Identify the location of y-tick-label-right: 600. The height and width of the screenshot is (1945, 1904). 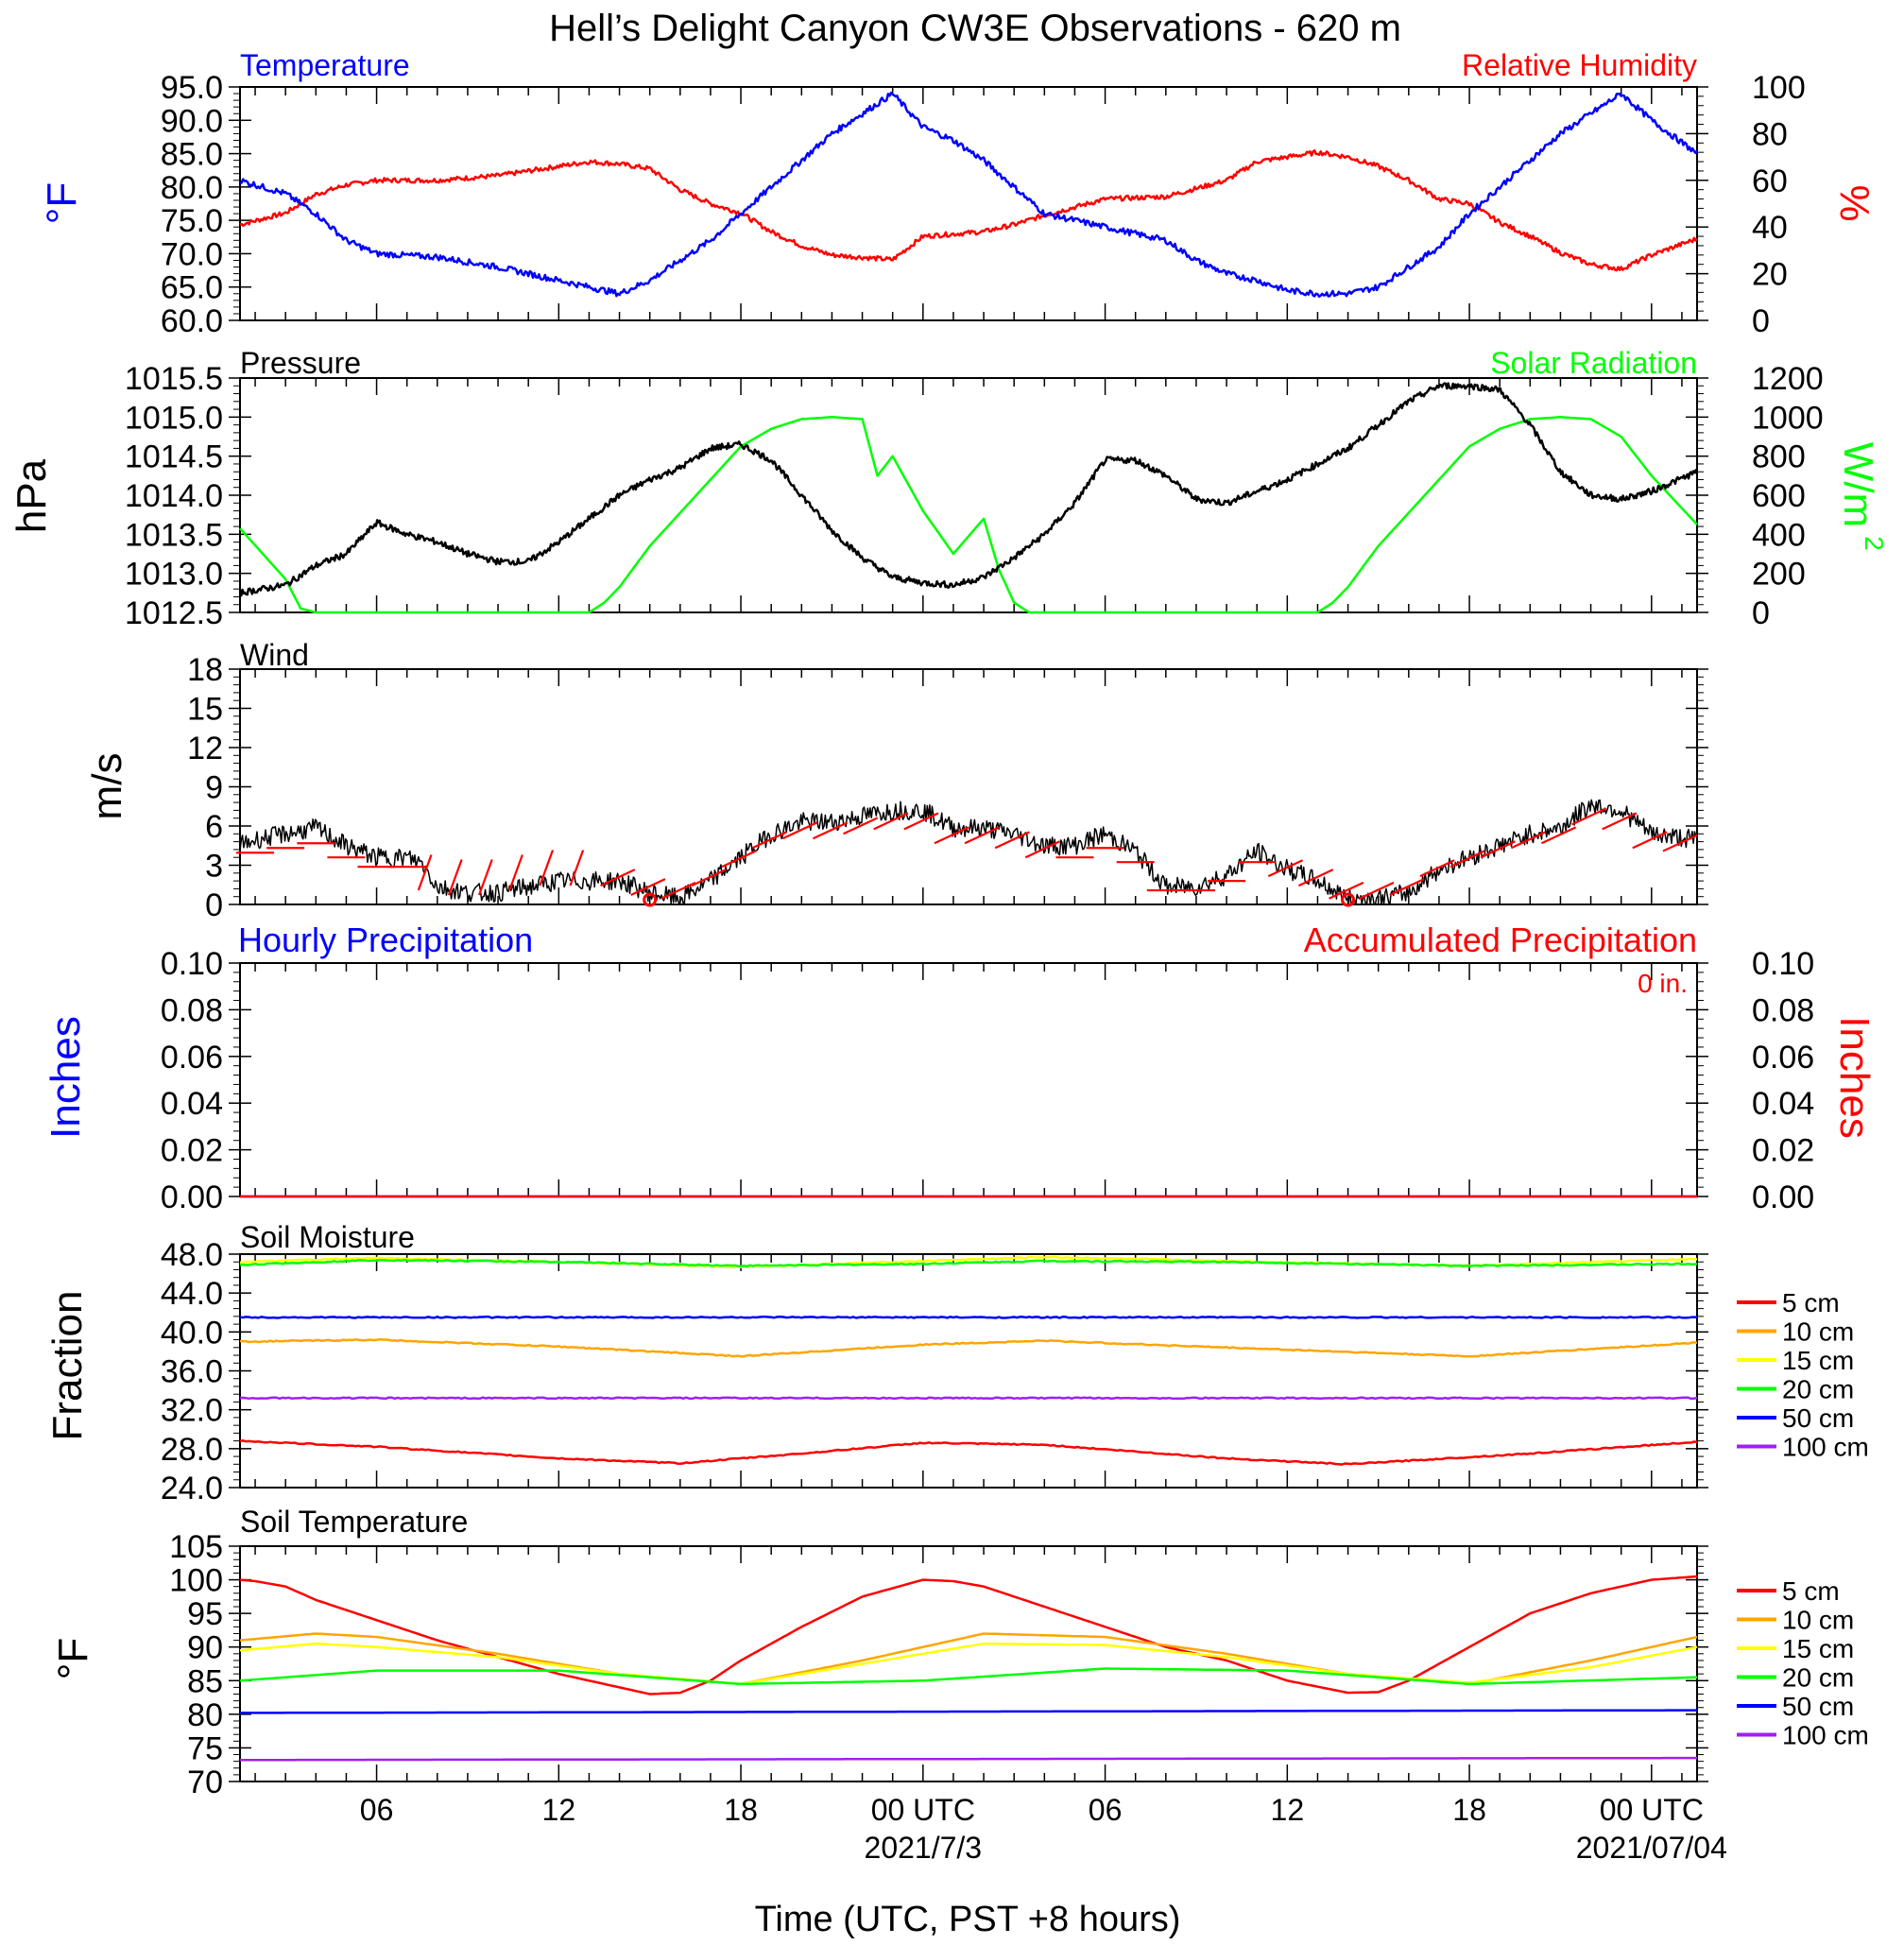
(1779, 496).